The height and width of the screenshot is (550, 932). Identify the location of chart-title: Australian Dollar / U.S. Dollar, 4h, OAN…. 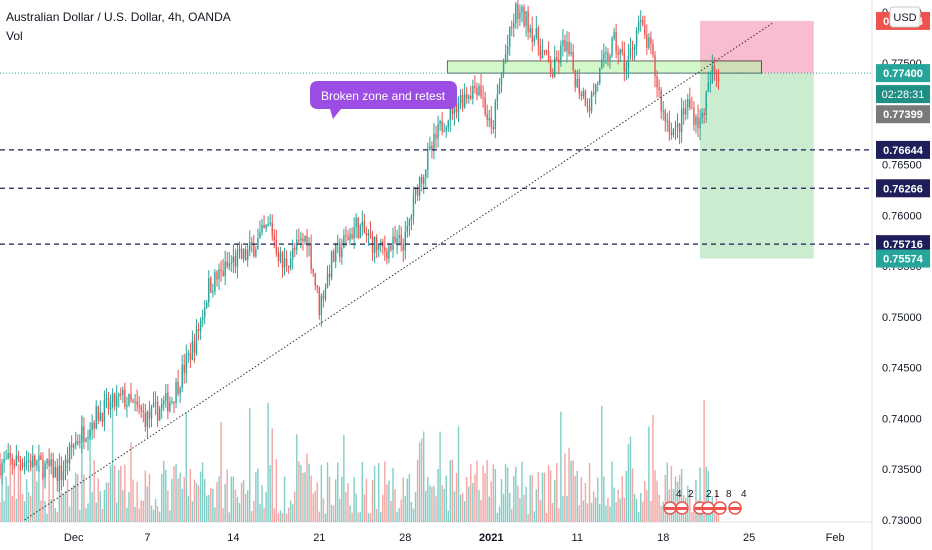
(118, 17).